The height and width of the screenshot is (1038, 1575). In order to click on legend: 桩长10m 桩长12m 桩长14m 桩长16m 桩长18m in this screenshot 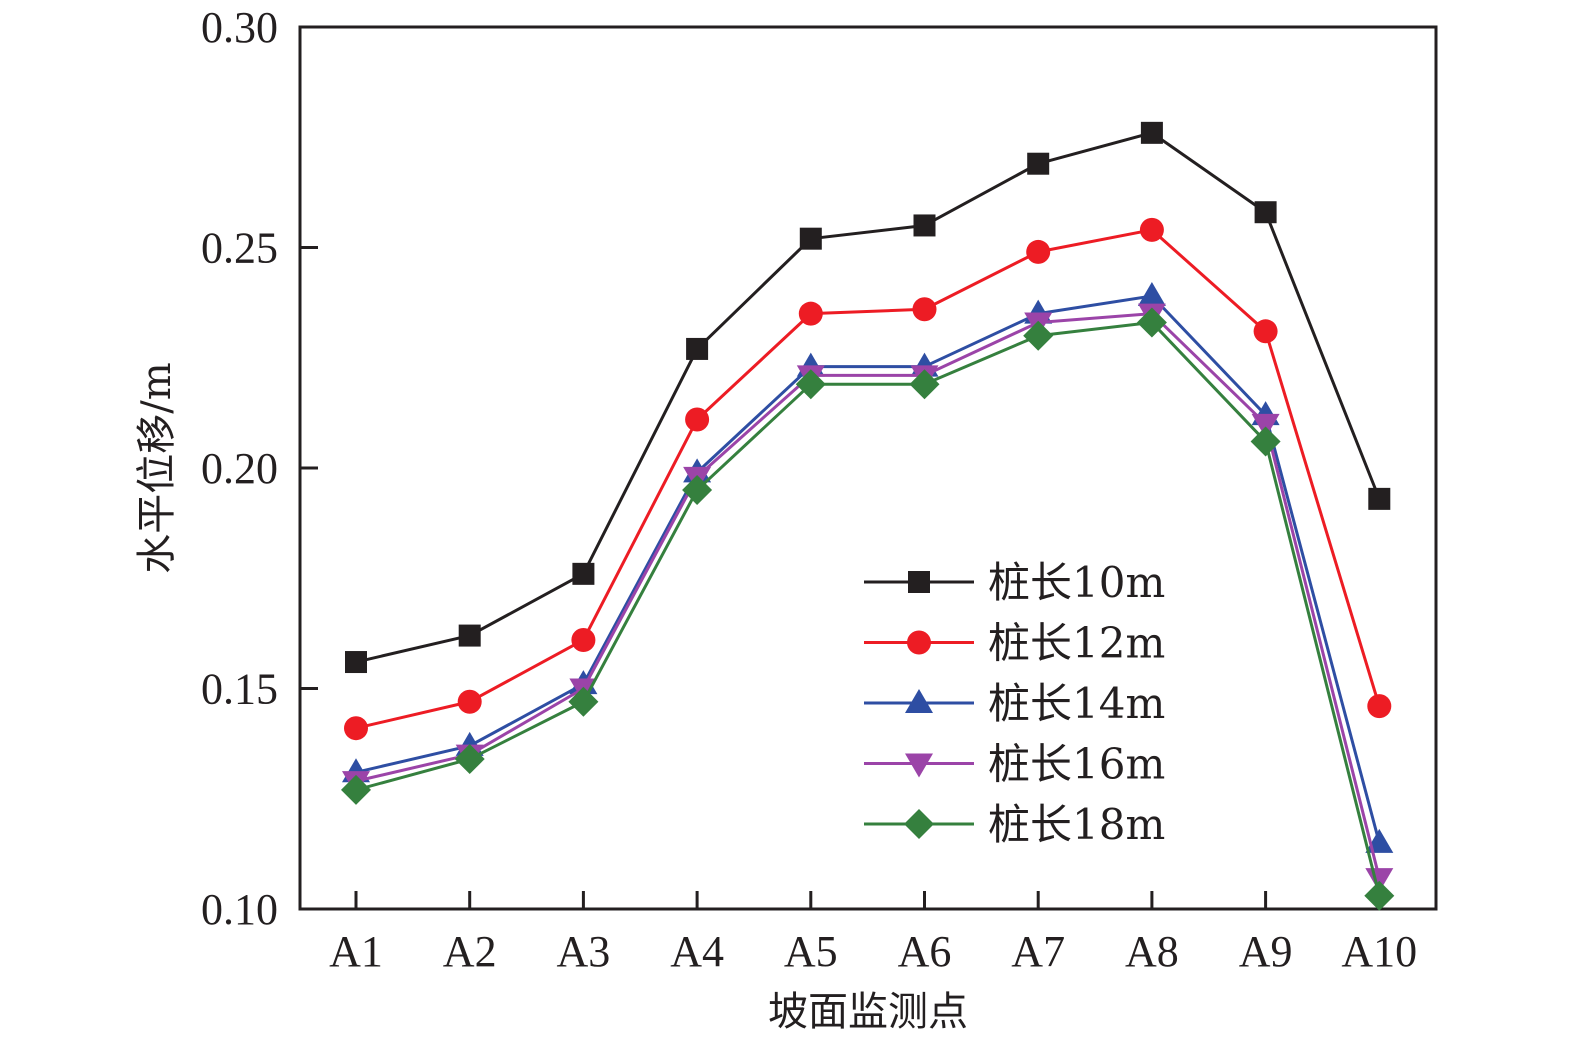, I will do `click(1014, 703)`.